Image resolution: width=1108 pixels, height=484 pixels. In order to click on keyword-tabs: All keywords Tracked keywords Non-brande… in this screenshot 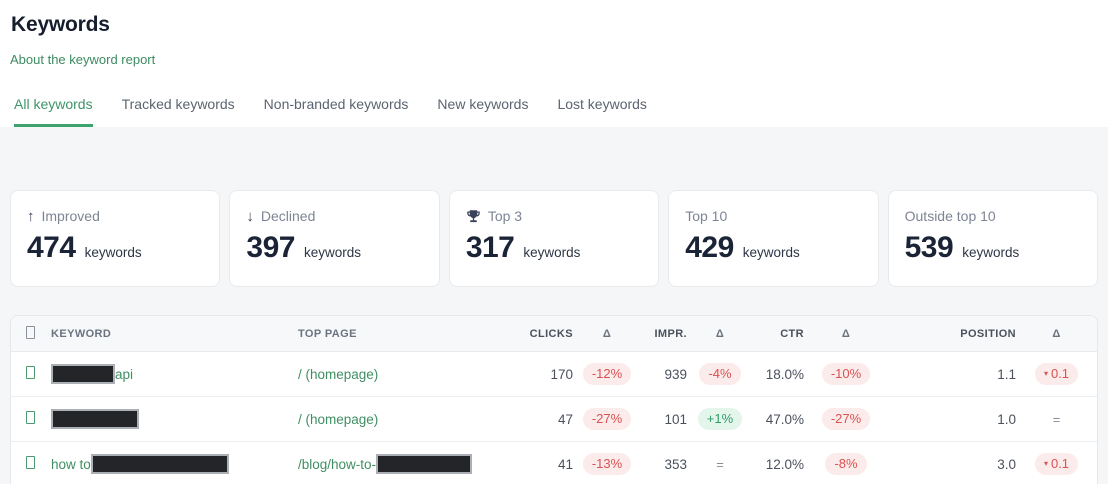, I will do `click(554, 111)`.